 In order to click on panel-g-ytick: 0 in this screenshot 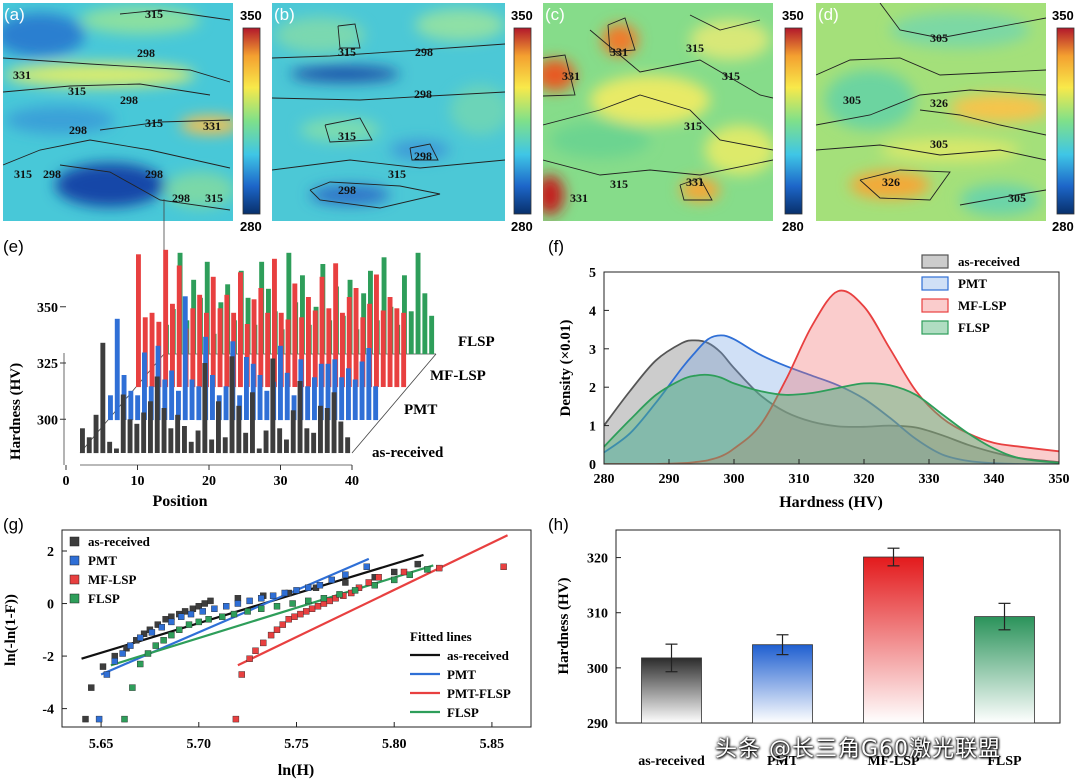, I will do `click(50, 605)`.